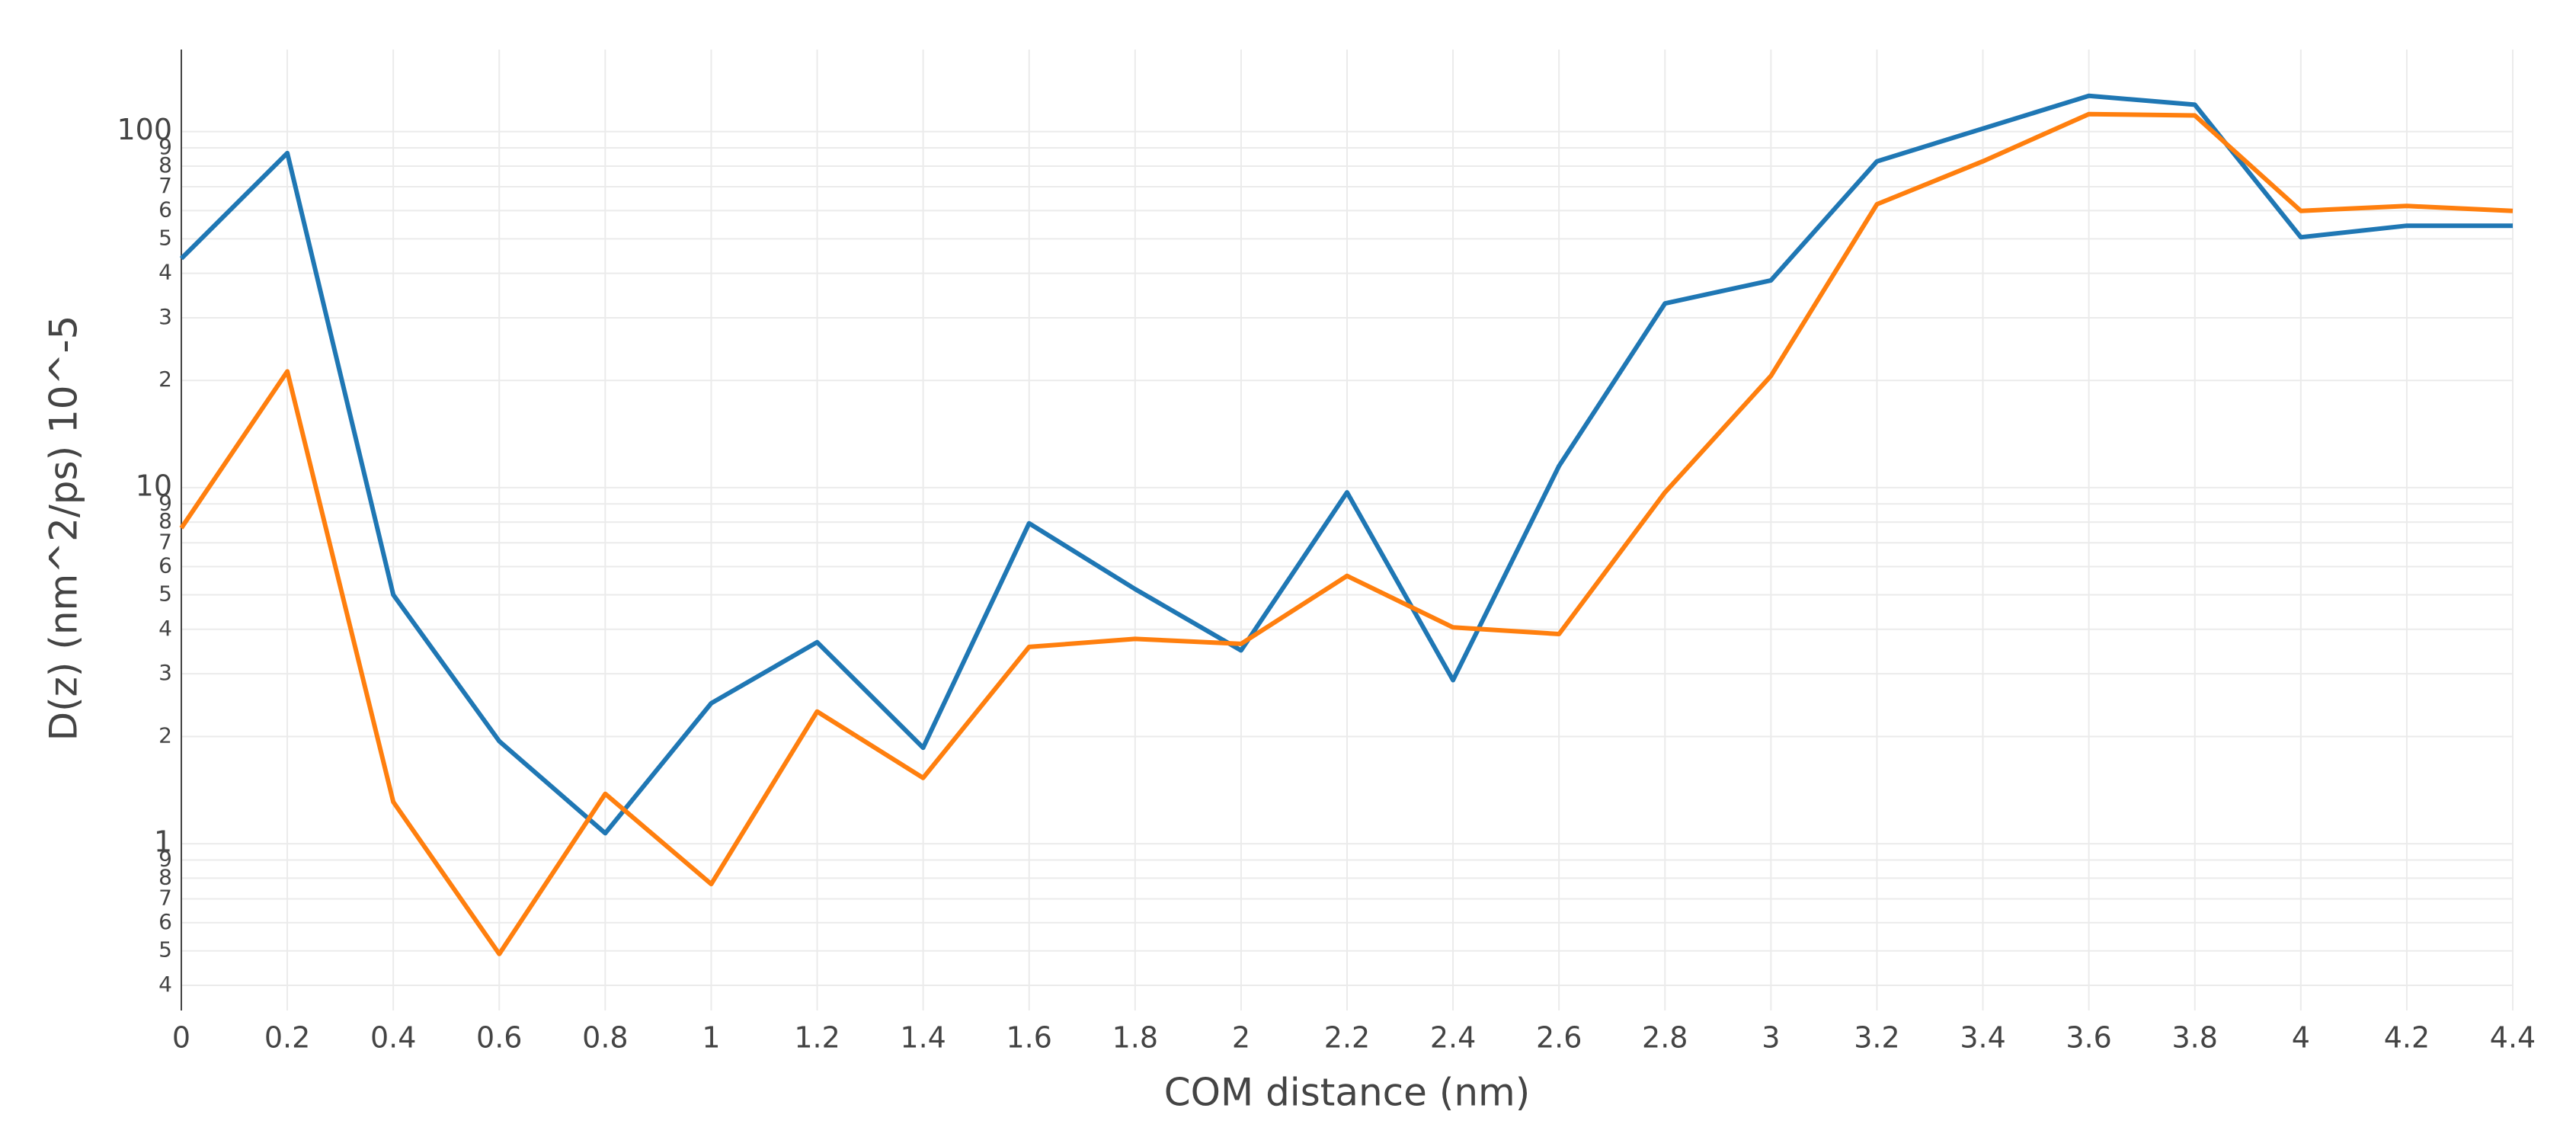 This screenshot has width=2576, height=1137. What do you see at coordinates (2407, 1038) in the screenshot?
I see `x-tick-label: 4.2` at bounding box center [2407, 1038].